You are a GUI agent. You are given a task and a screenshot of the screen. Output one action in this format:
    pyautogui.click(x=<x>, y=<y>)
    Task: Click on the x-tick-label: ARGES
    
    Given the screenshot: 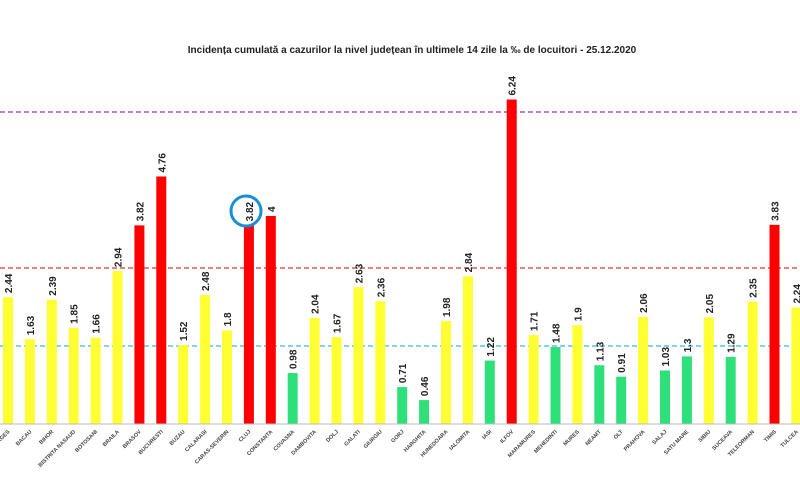 What is the action you would take?
    pyautogui.click(x=6, y=438)
    